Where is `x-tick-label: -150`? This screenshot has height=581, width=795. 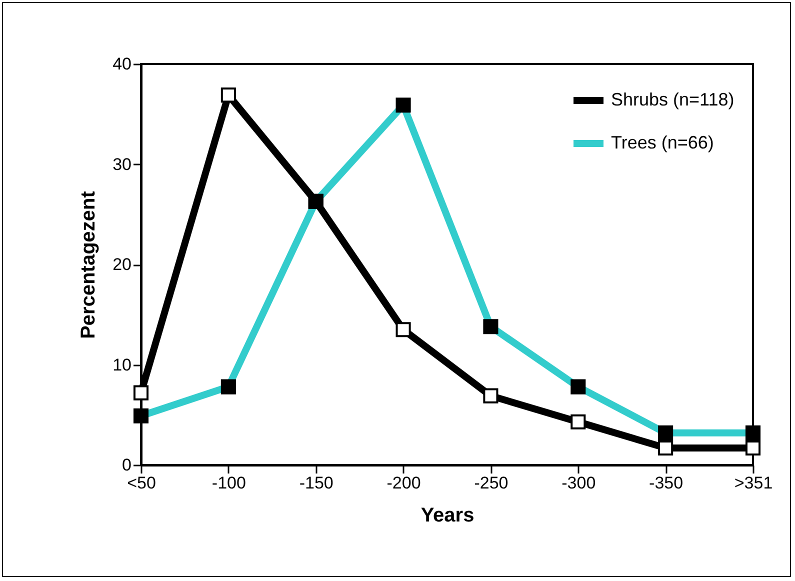 x-tick-label: -150 is located at coordinates (316, 483).